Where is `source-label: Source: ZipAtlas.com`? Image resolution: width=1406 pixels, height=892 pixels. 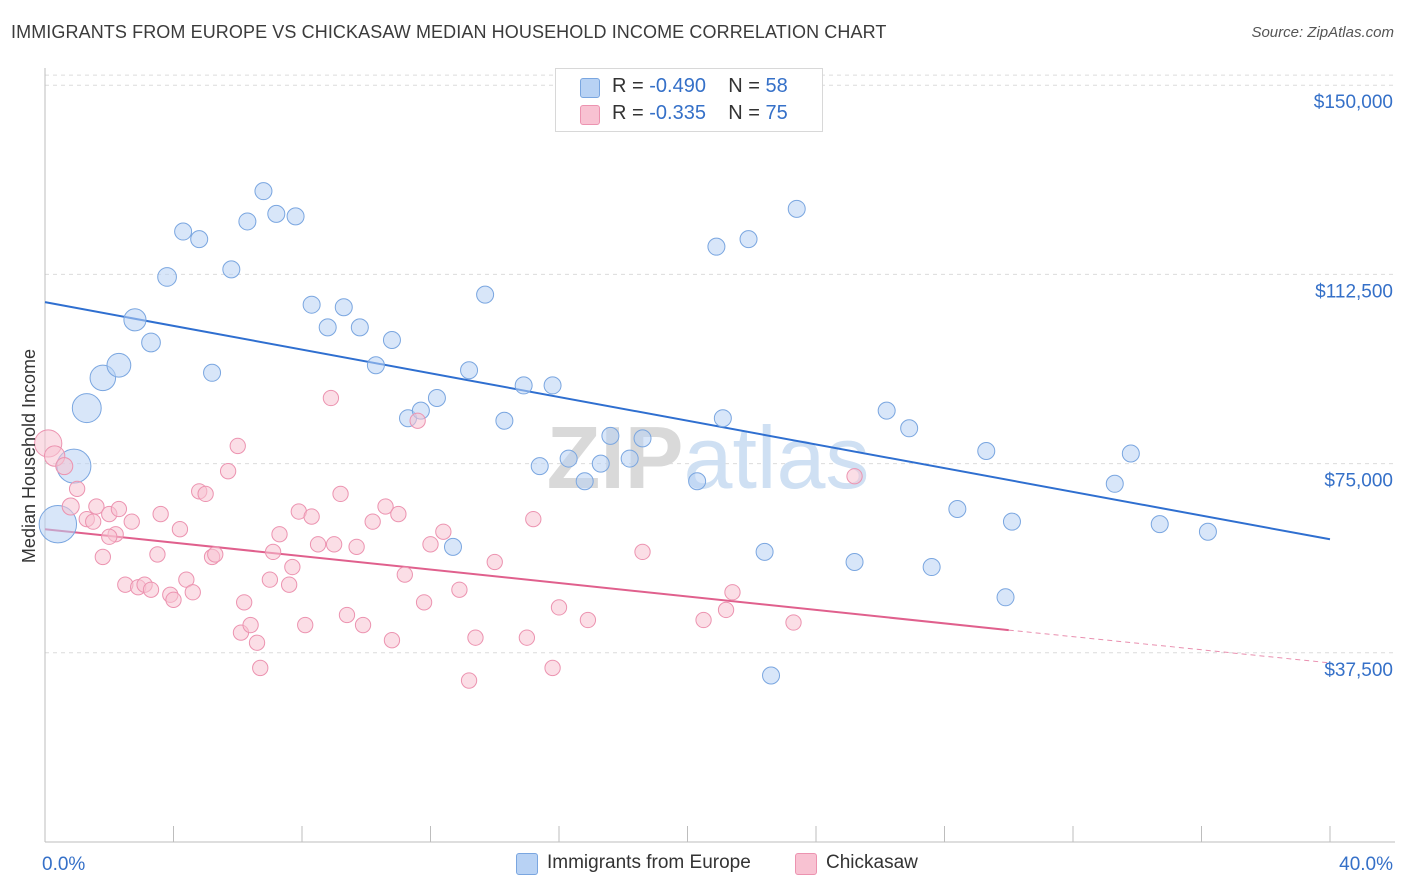 source-label: Source: ZipAtlas.com is located at coordinates (1322, 32).